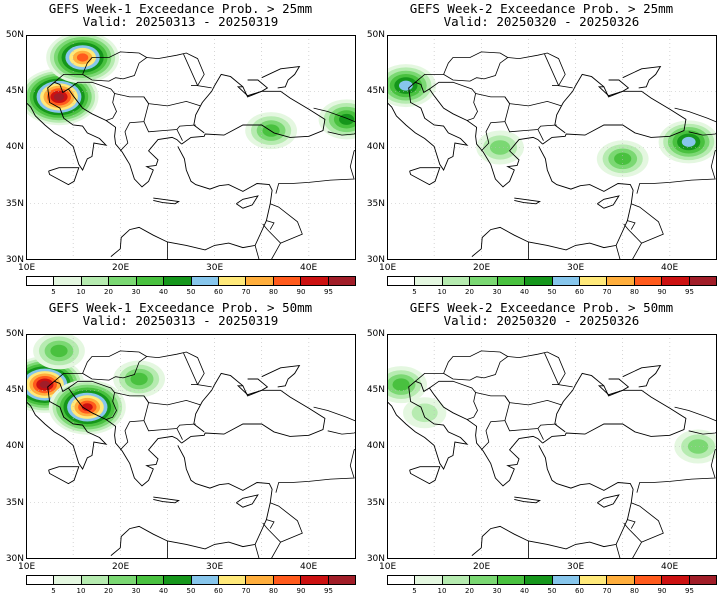  What do you see at coordinates (180, 21) in the screenshot?
I see `panel-subtitle: Valid: 20250313 - 20250319` at bounding box center [180, 21].